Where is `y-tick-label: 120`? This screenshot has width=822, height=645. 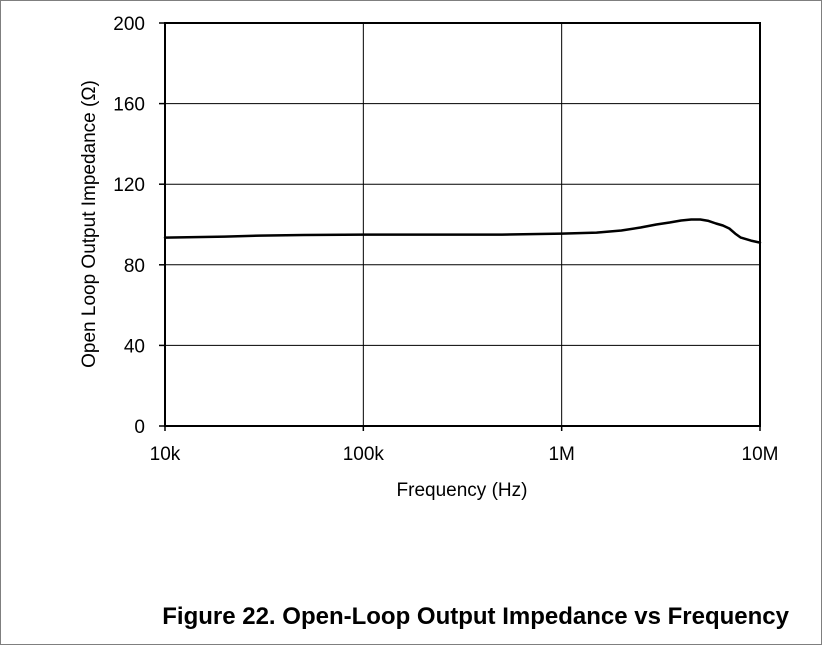 y-tick-label: 120 is located at coordinates (129, 185).